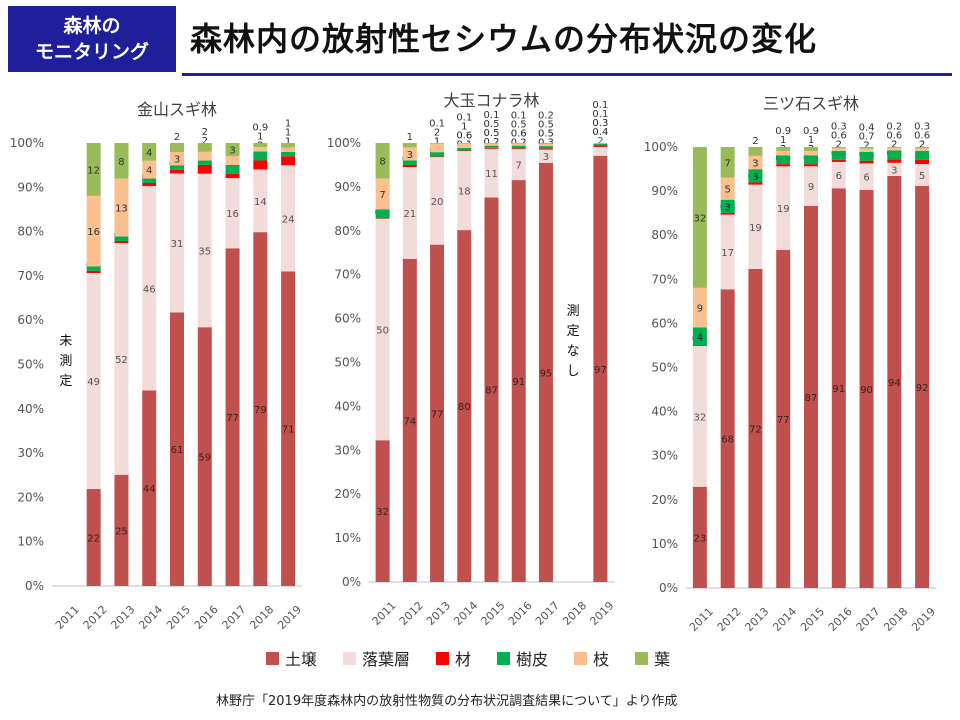 This screenshot has width=960, height=720. What do you see at coordinates (261, 617) in the screenshot?
I see `x-tick-label: 2018` at bounding box center [261, 617].